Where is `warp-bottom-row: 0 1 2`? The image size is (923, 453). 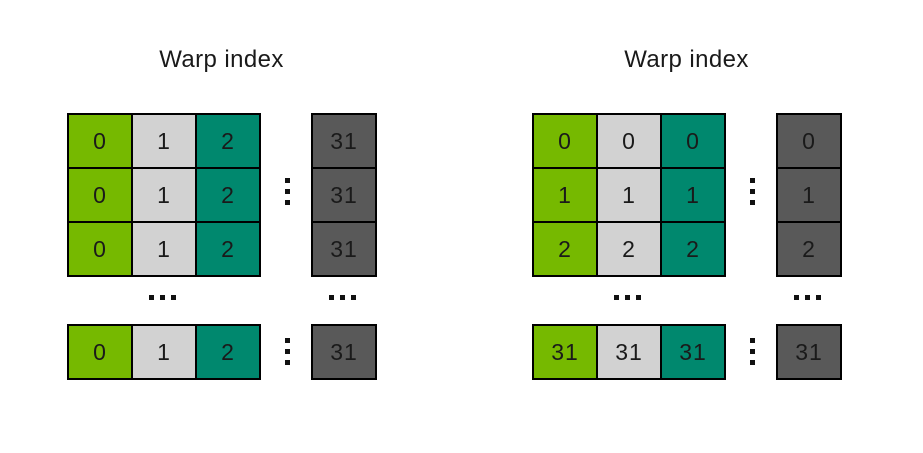
warp-bottom-row: 0 1 2 is located at coordinates (164, 352).